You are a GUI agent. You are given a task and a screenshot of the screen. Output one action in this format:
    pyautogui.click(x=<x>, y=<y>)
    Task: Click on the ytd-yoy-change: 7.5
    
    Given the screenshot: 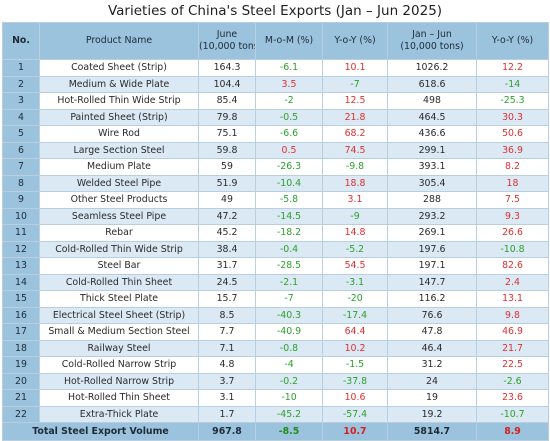 What is the action you would take?
    pyautogui.click(x=512, y=200)
    